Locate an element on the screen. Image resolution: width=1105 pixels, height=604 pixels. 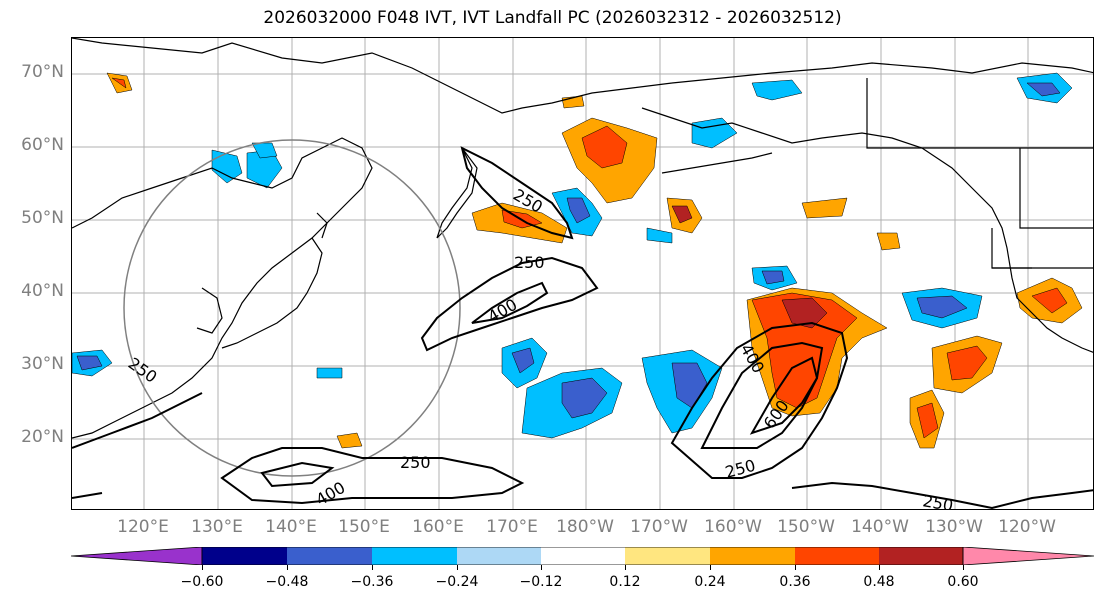
colorbar-tick-label: 0.12 is located at coordinates (625, 582).